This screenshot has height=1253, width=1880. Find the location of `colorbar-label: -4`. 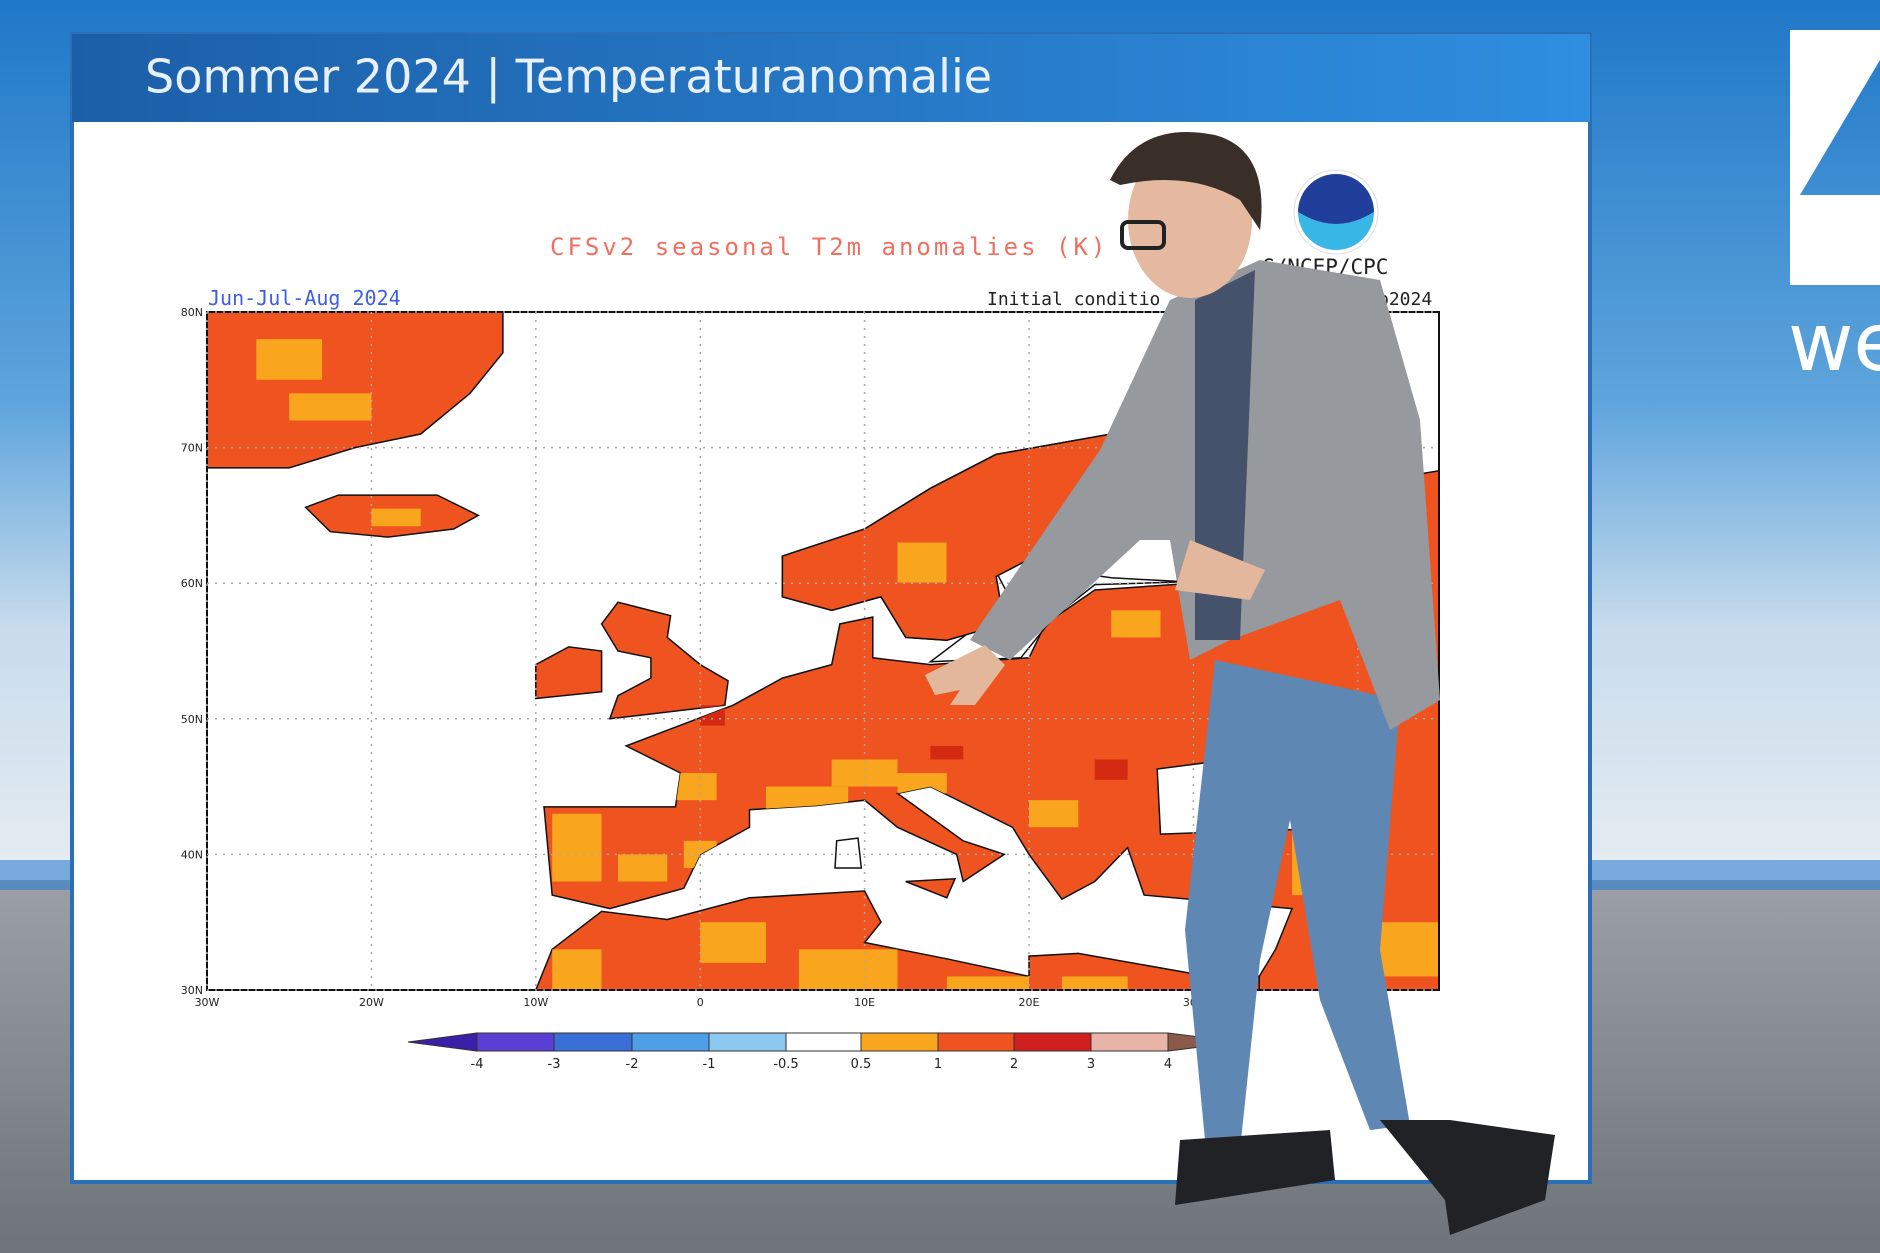

colorbar-label: -4 is located at coordinates (477, 1064).